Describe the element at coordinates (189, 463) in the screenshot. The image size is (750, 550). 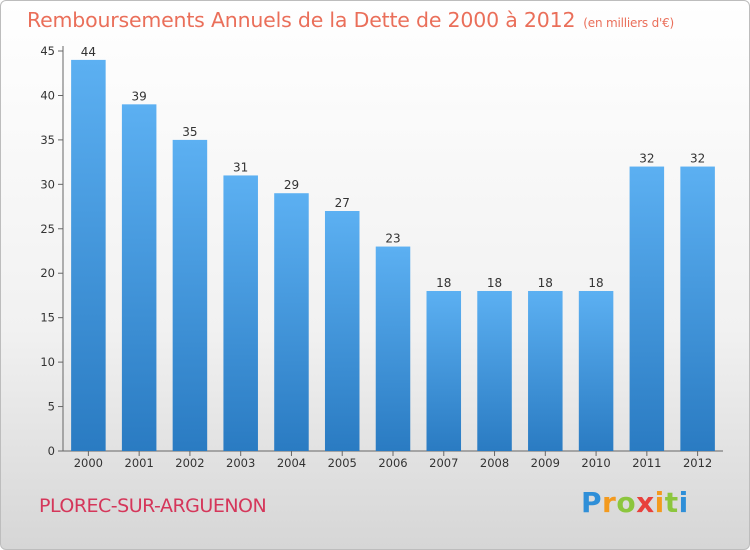
I see `x-tick-label-2002: 2002` at that location.